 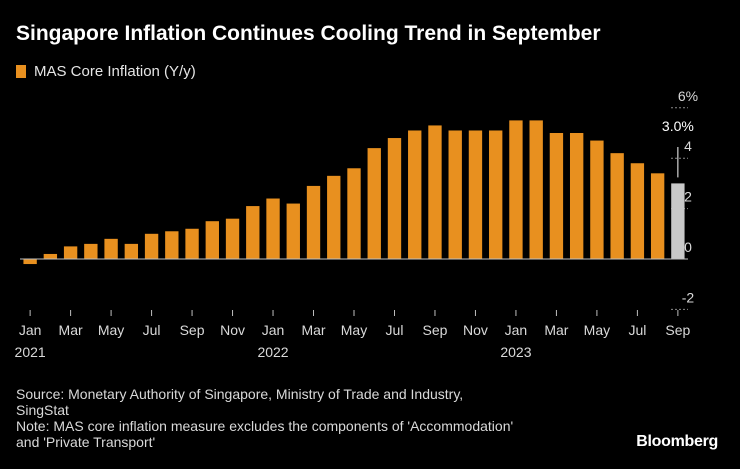 What do you see at coordinates (272, 352) in the screenshot?
I see `x-year-label: 2022` at bounding box center [272, 352].